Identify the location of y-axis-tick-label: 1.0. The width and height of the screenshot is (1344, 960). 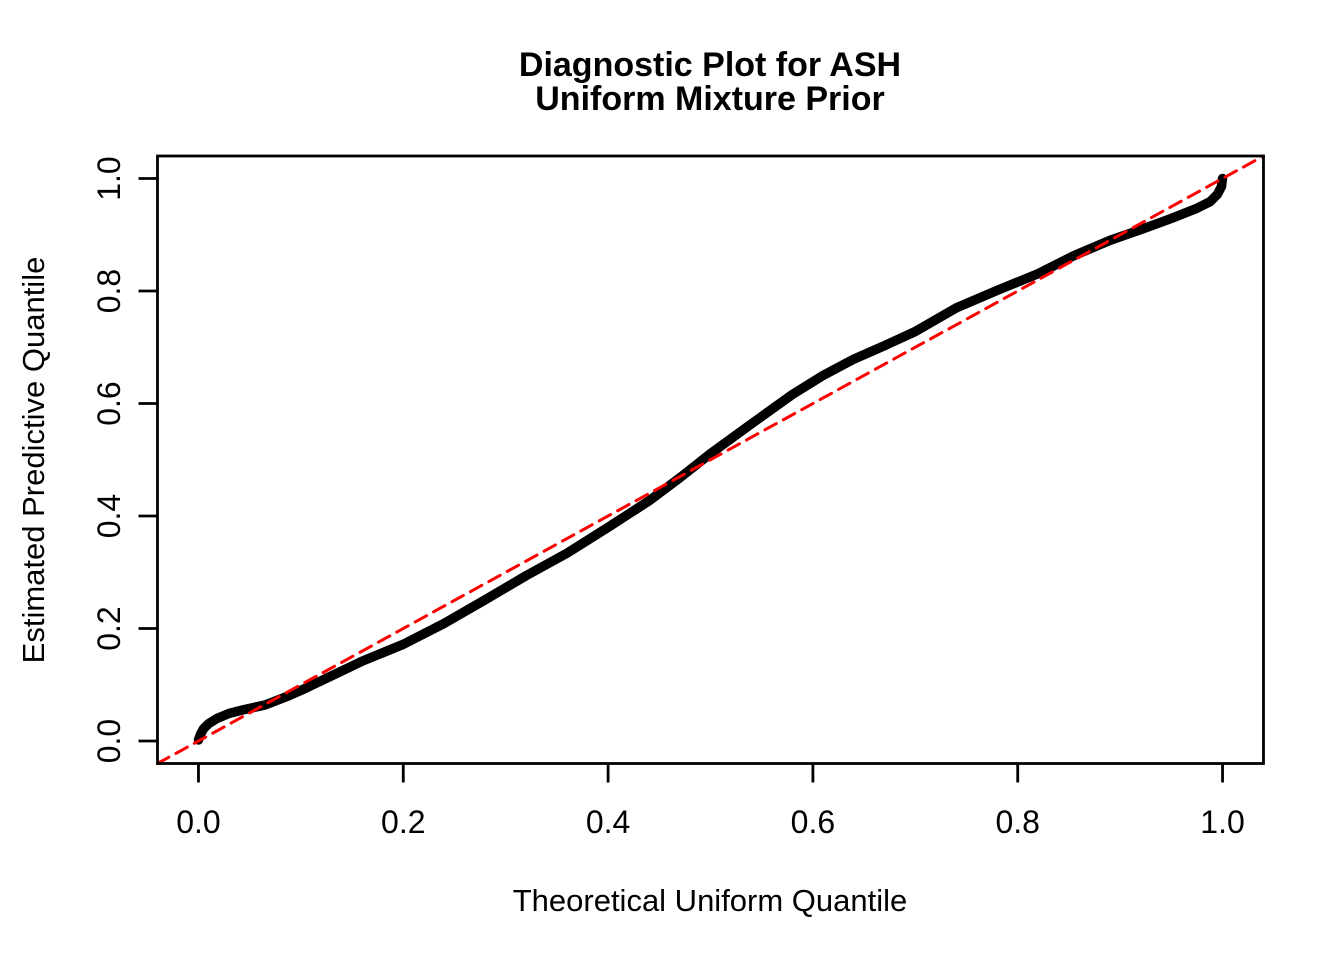
(109, 178).